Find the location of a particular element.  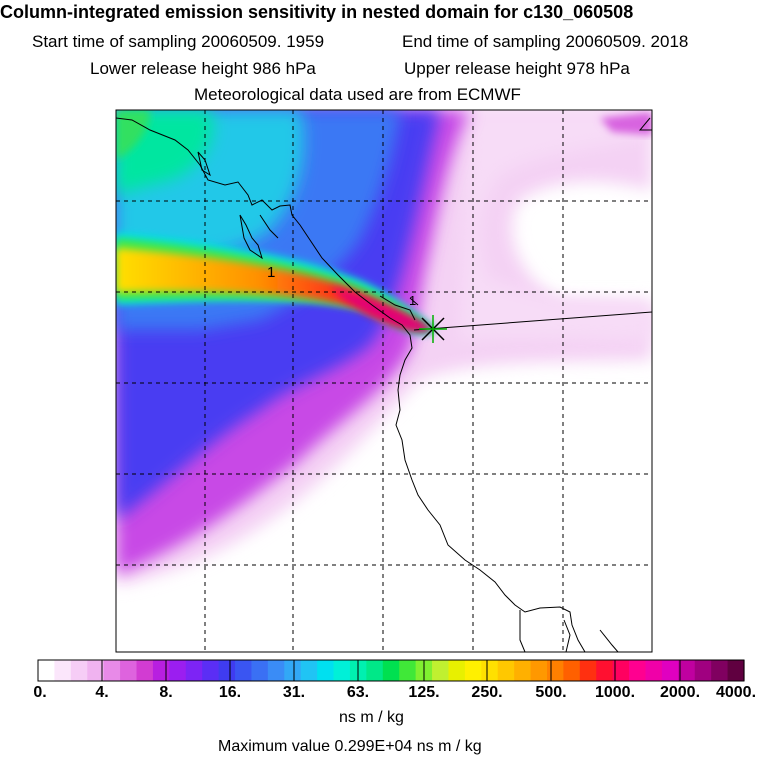

upper-release-height: Upper release height 978 hPa is located at coordinates (517, 68).